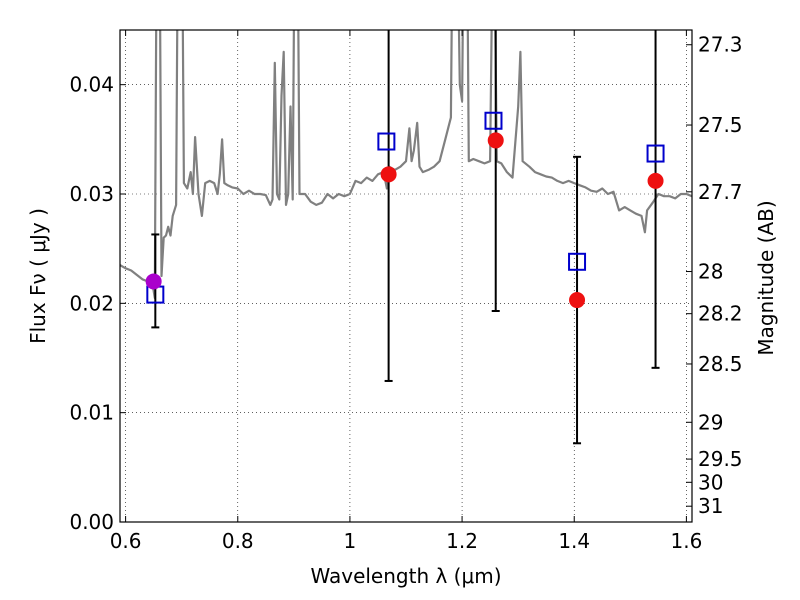  Describe the element at coordinates (710, 482) in the screenshot. I see `y2-tick-label: 30` at that location.